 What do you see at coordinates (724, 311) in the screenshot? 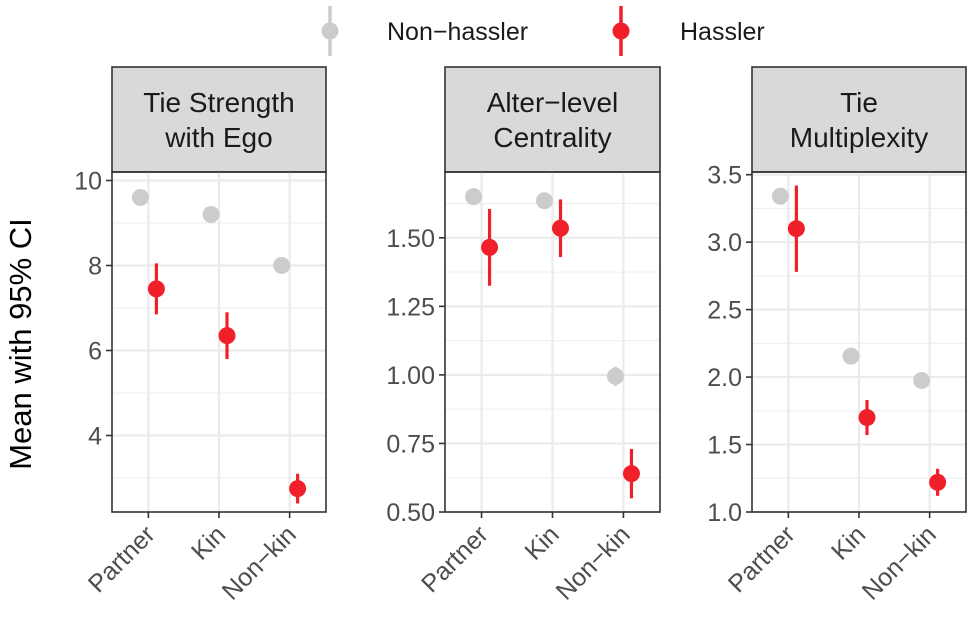
I see `y-tick-label: 2.5` at bounding box center [724, 311].